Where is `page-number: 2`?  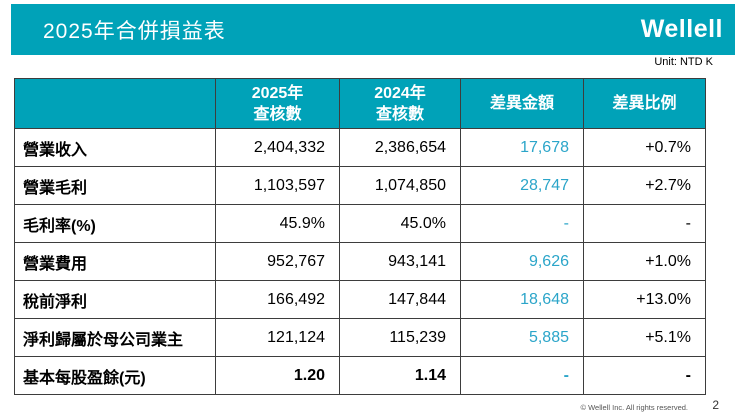
page-number: 2 is located at coordinates (715, 405).